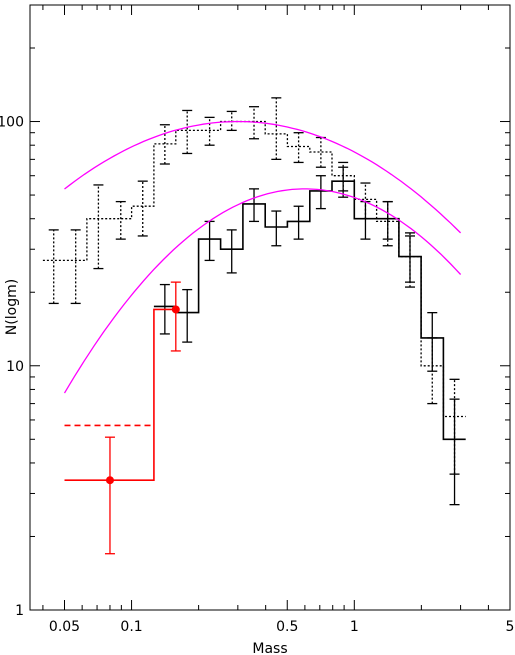 This screenshot has width=515, height=655. What do you see at coordinates (64, 627) in the screenshot?
I see `x-tick-label: 0.05` at bounding box center [64, 627].